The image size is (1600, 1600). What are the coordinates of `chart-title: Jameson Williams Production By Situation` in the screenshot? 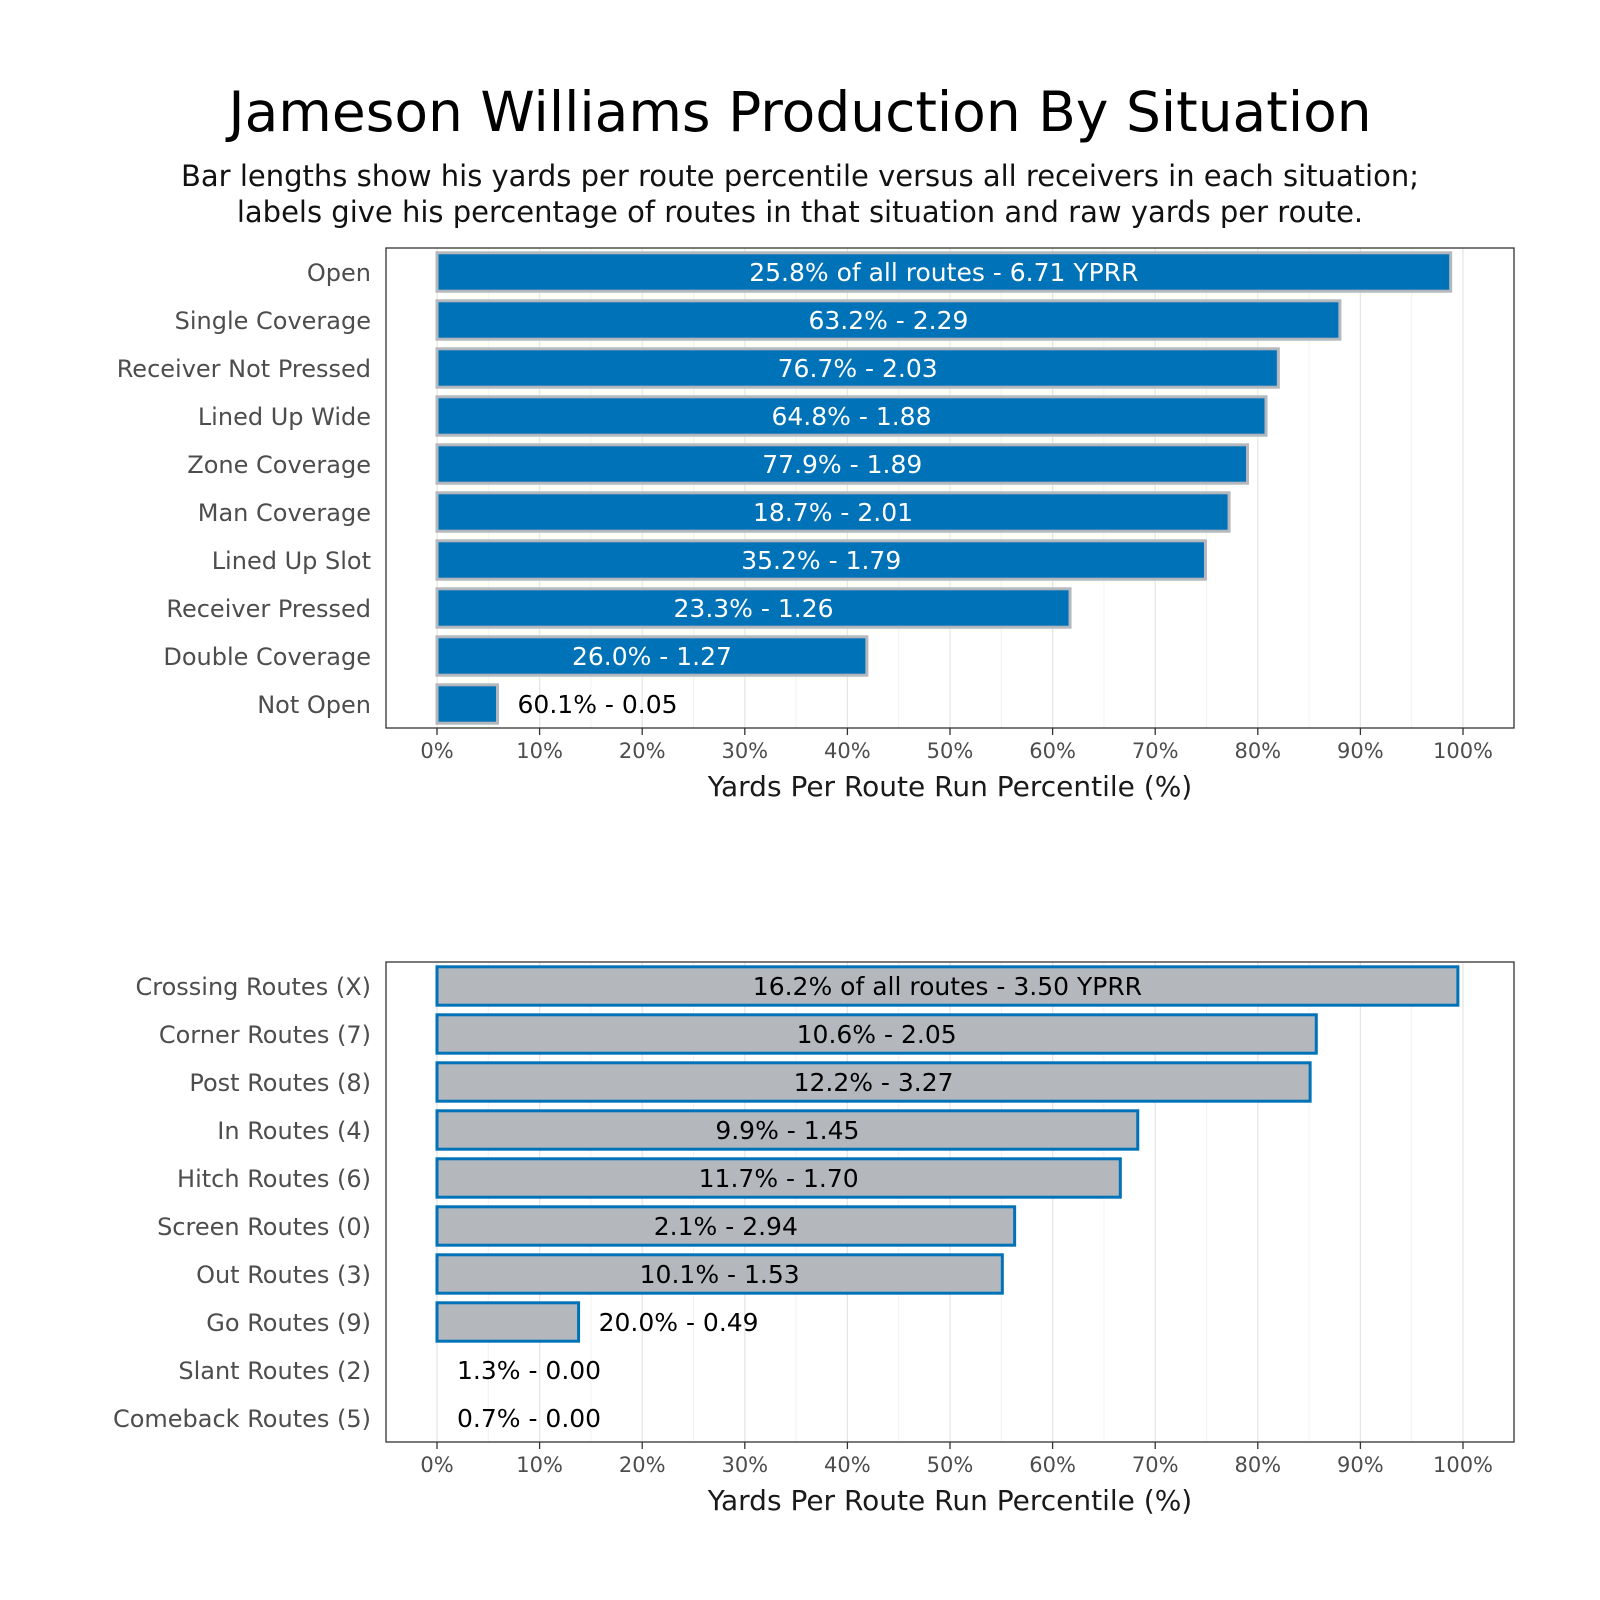 It's located at (800, 112).